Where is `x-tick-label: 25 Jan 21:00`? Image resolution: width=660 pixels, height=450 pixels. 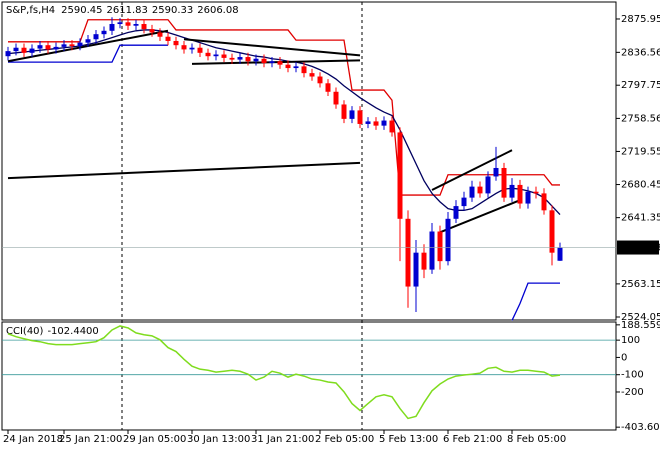 x-tick-label: 25 Jan 21:00 is located at coordinates (90, 439).